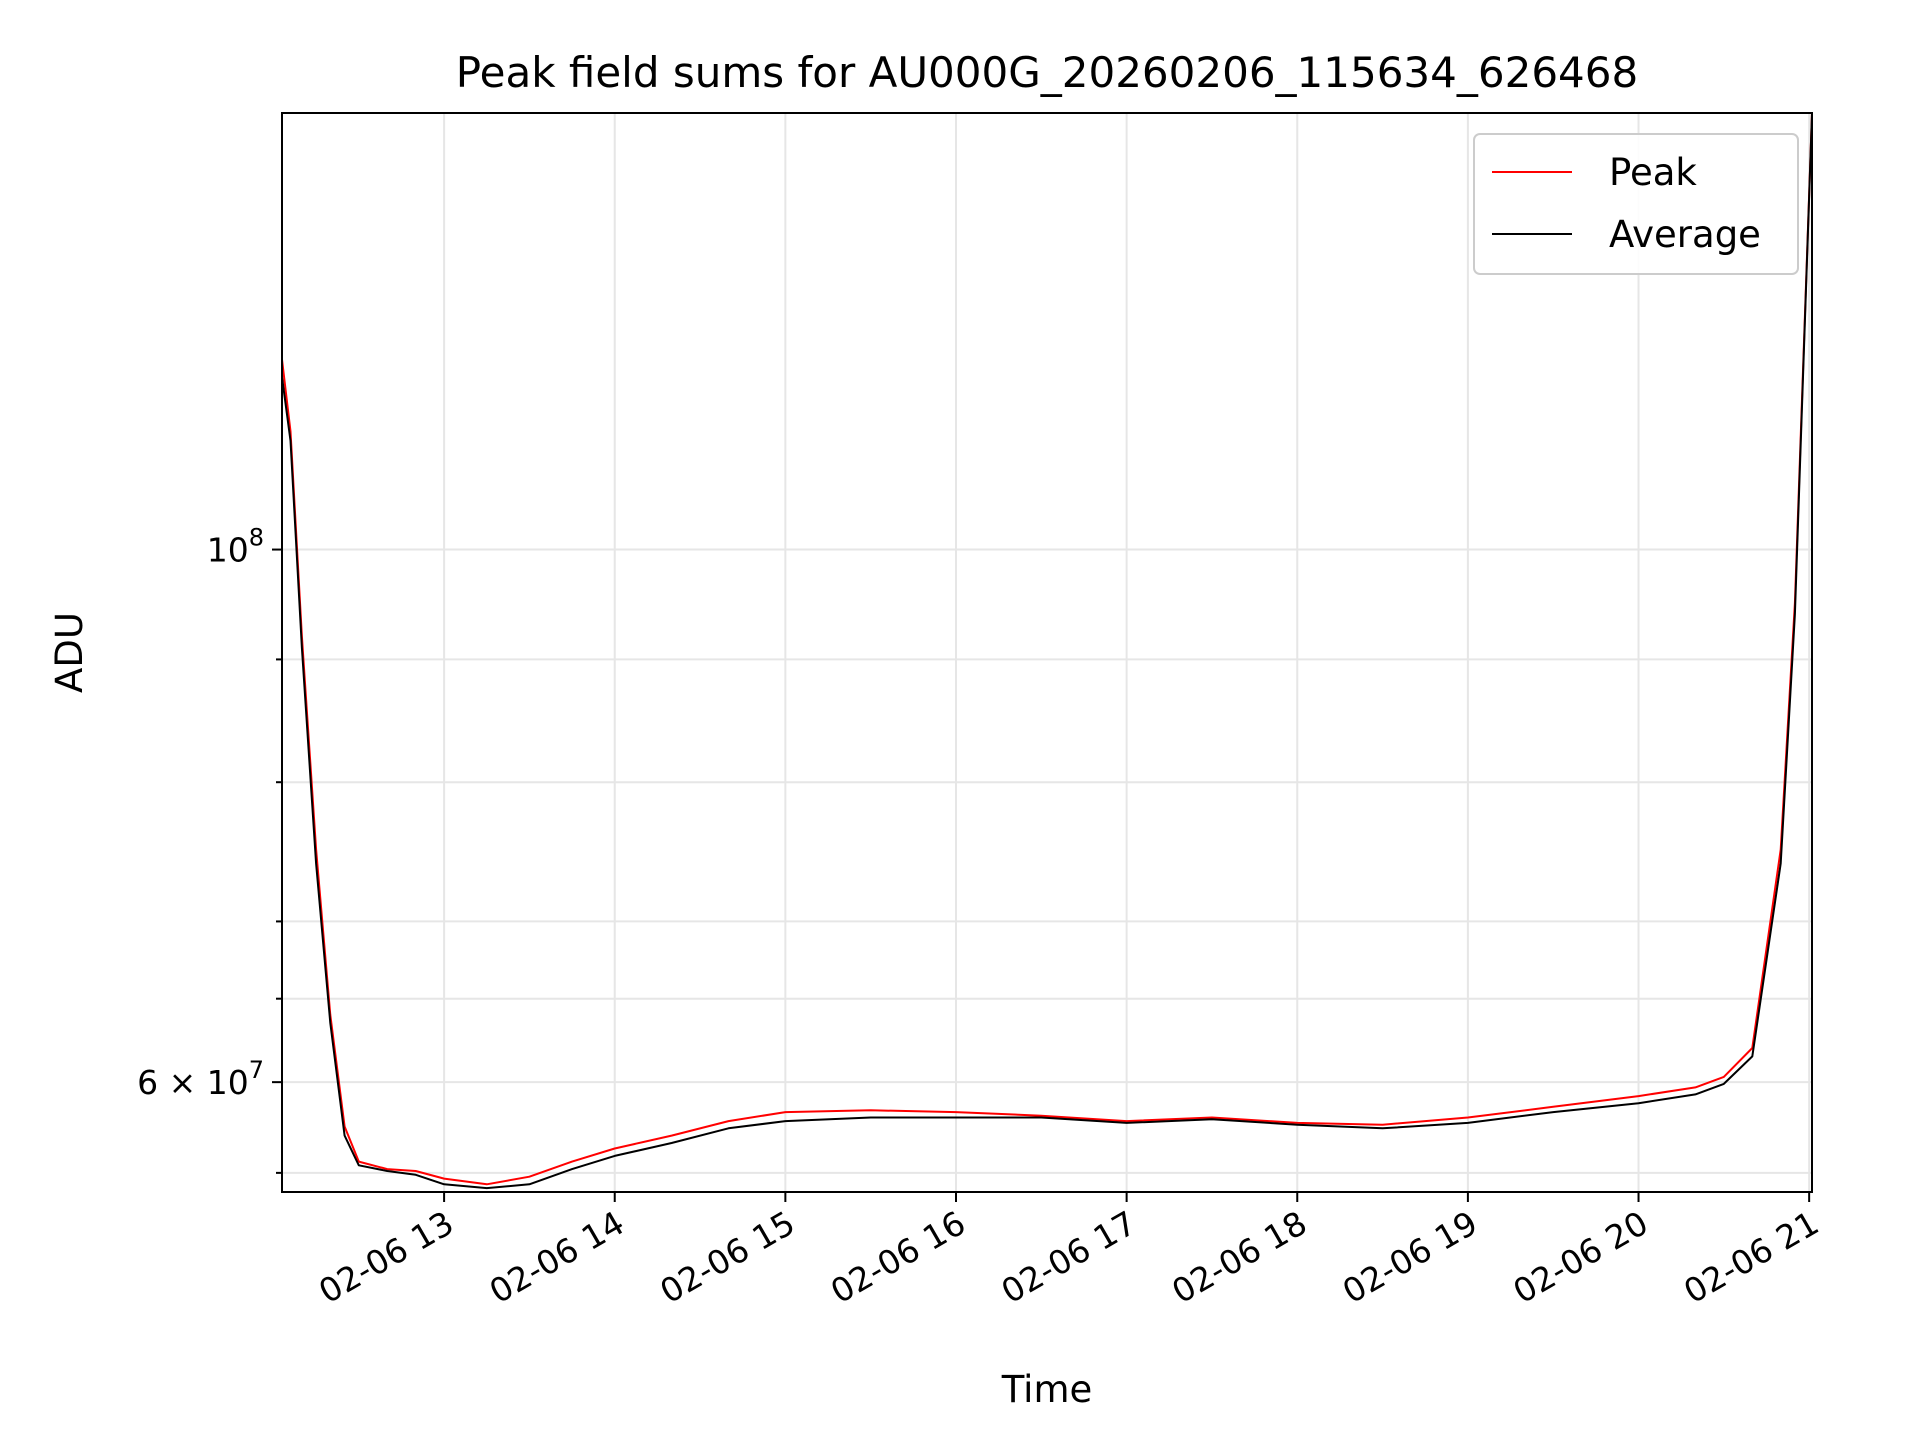  I want to click on legend-label-peak: Peak, so click(1653, 172).